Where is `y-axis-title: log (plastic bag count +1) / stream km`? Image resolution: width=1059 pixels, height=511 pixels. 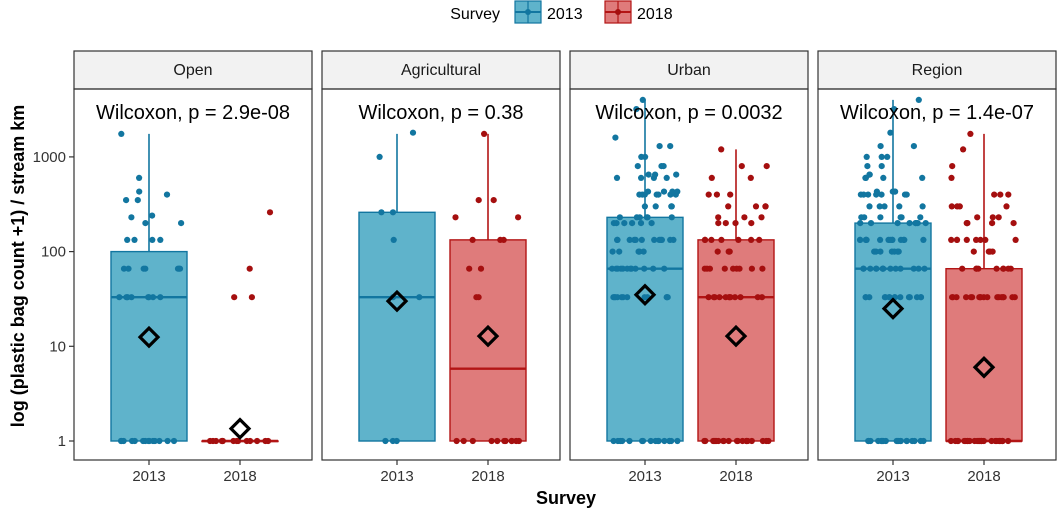 y-axis-title: log (plastic bag count +1) / stream km is located at coordinates (18, 266).